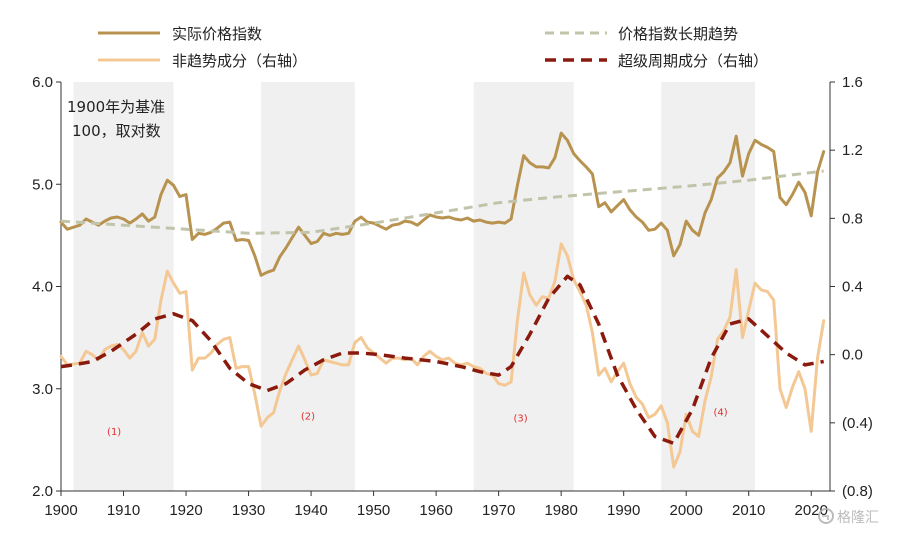 The width and height of the screenshot is (900, 538). Describe the element at coordinates (42, 287) in the screenshot. I see `y-left-tick-label-2: 4.0` at that location.